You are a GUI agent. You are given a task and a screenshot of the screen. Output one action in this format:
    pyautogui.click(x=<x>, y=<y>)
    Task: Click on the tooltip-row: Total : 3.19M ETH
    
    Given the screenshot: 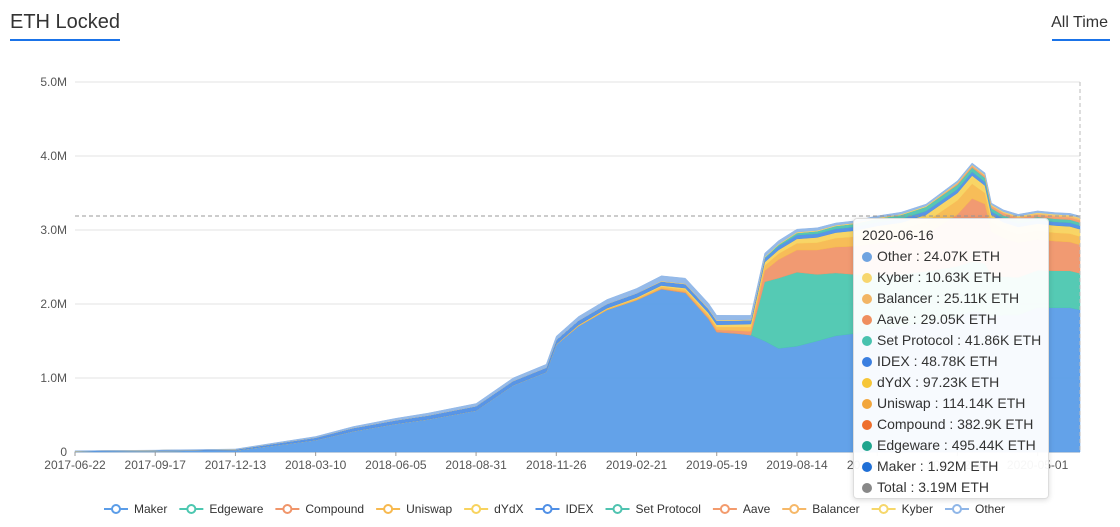 What is the action you would take?
    pyautogui.click(x=951, y=487)
    